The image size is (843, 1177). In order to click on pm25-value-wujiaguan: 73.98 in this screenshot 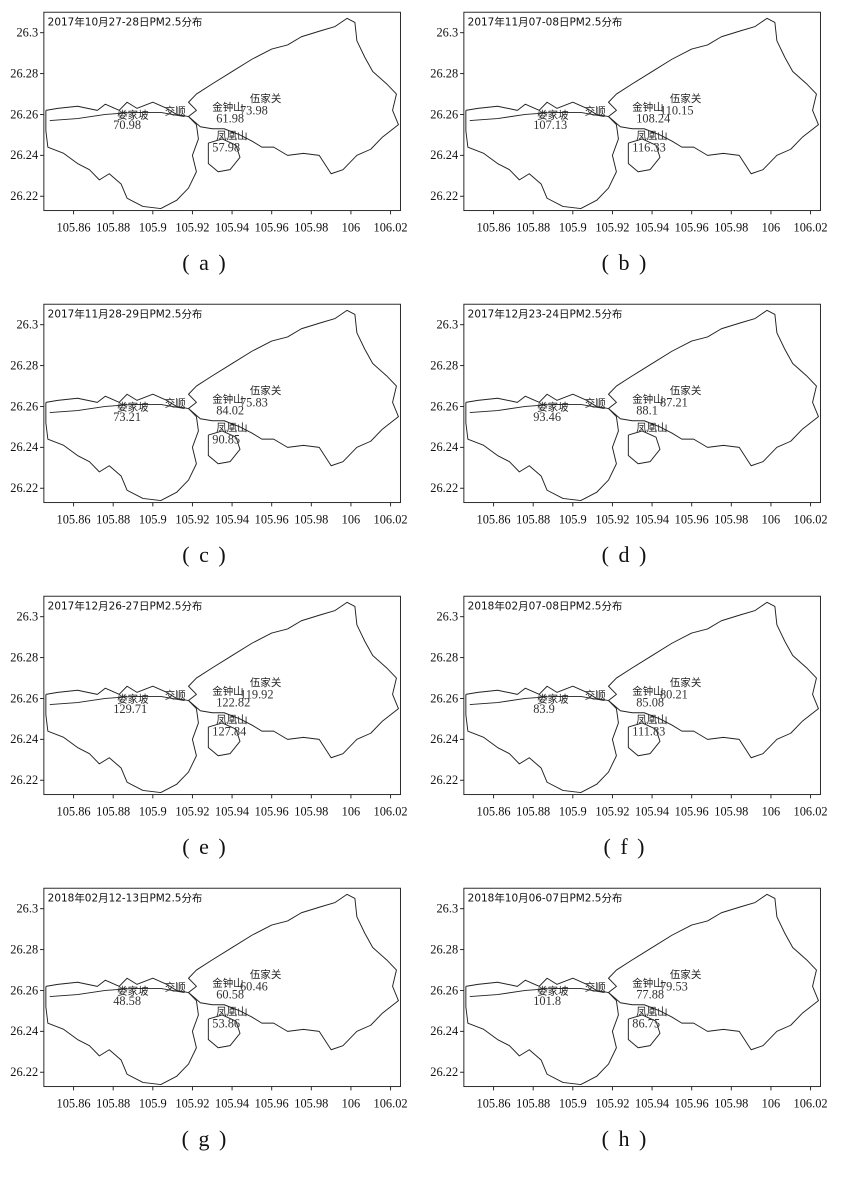, I will do `click(254, 110)`.